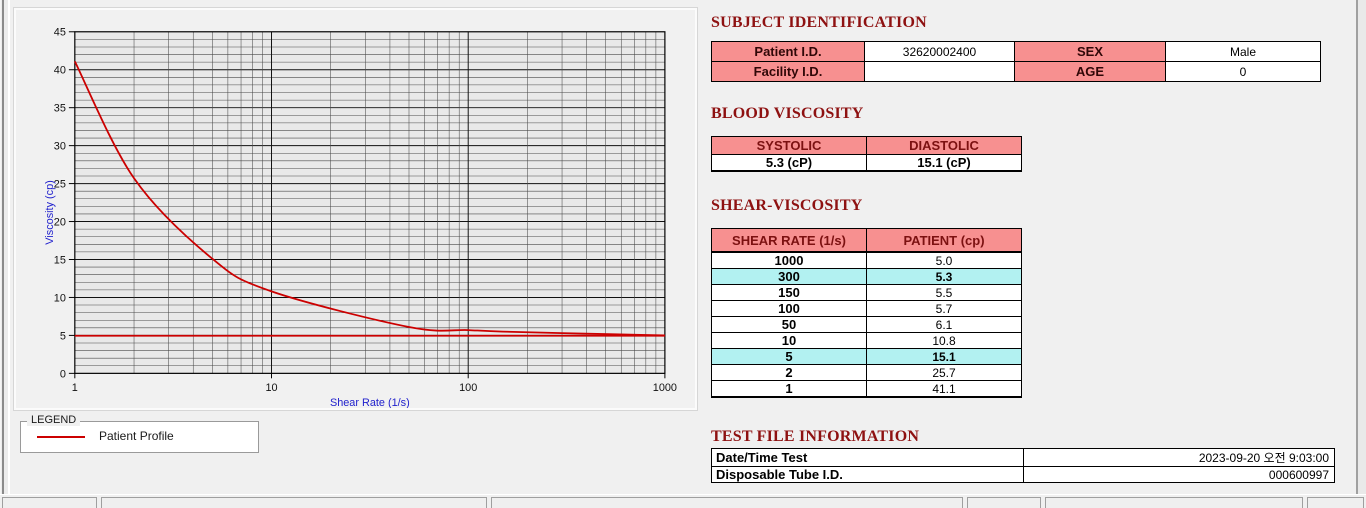 The width and height of the screenshot is (1366, 508). What do you see at coordinates (944, 356) in the screenshot?
I see `patient-viscosity-cell: 15.1` at bounding box center [944, 356].